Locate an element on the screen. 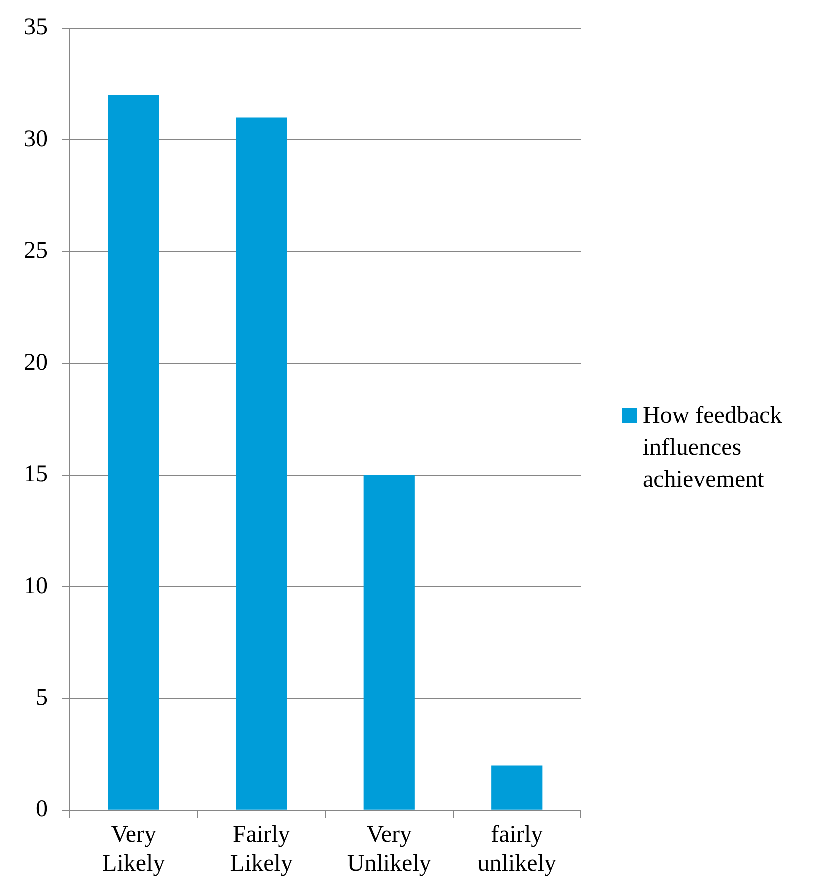 This screenshot has width=823, height=882. y-tick-label: 0 is located at coordinates (42, 809).